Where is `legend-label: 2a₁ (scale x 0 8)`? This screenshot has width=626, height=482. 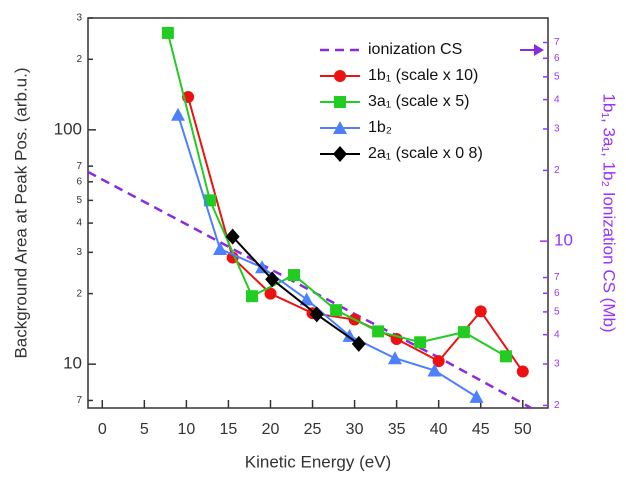 legend-label: 2a₁ (scale x 0 8) is located at coordinates (425, 153).